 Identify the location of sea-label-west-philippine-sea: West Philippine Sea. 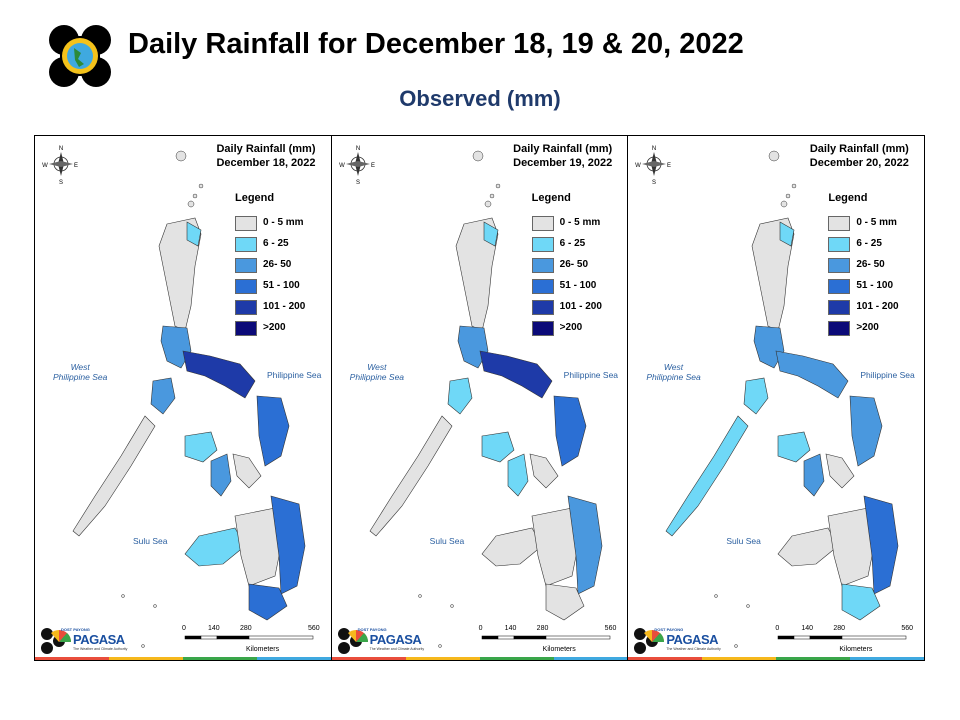
(80, 372).